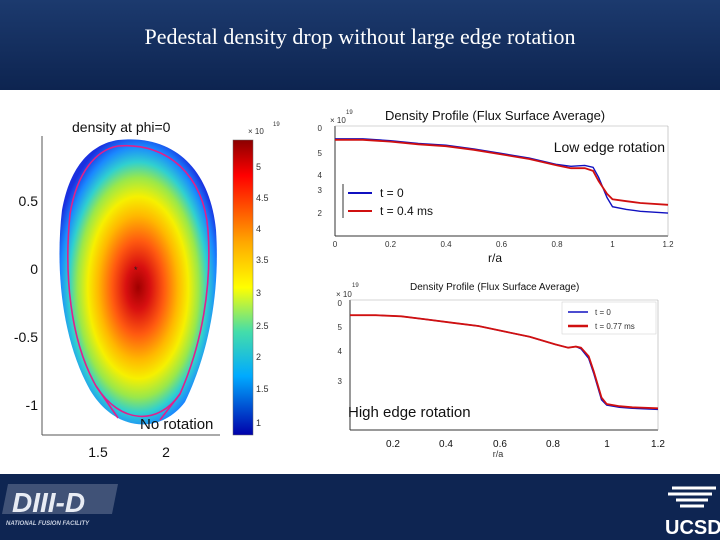 This screenshot has width=720, height=545. I want to click on high-edge-rotation-annotation: High edge rotation, so click(409, 412).